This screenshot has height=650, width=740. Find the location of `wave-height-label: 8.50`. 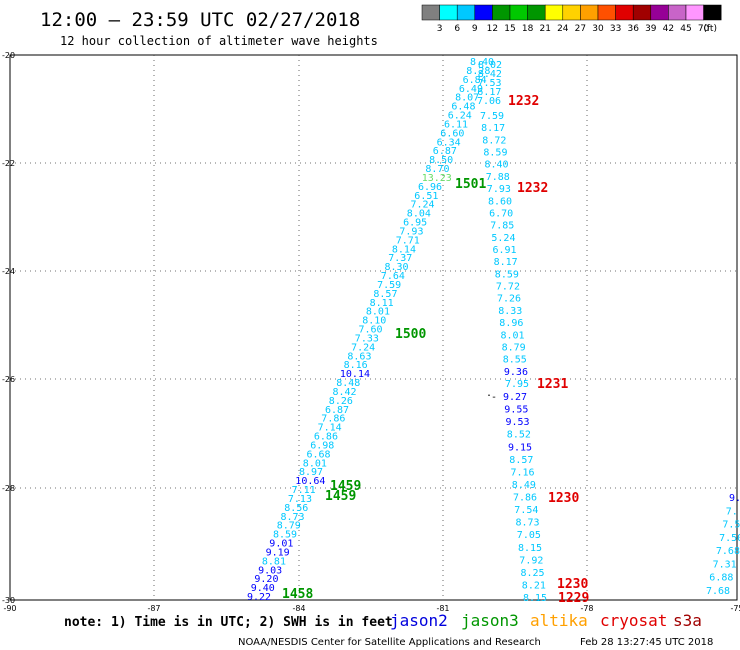

wave-height-label: 8.50 is located at coordinates (441, 160).